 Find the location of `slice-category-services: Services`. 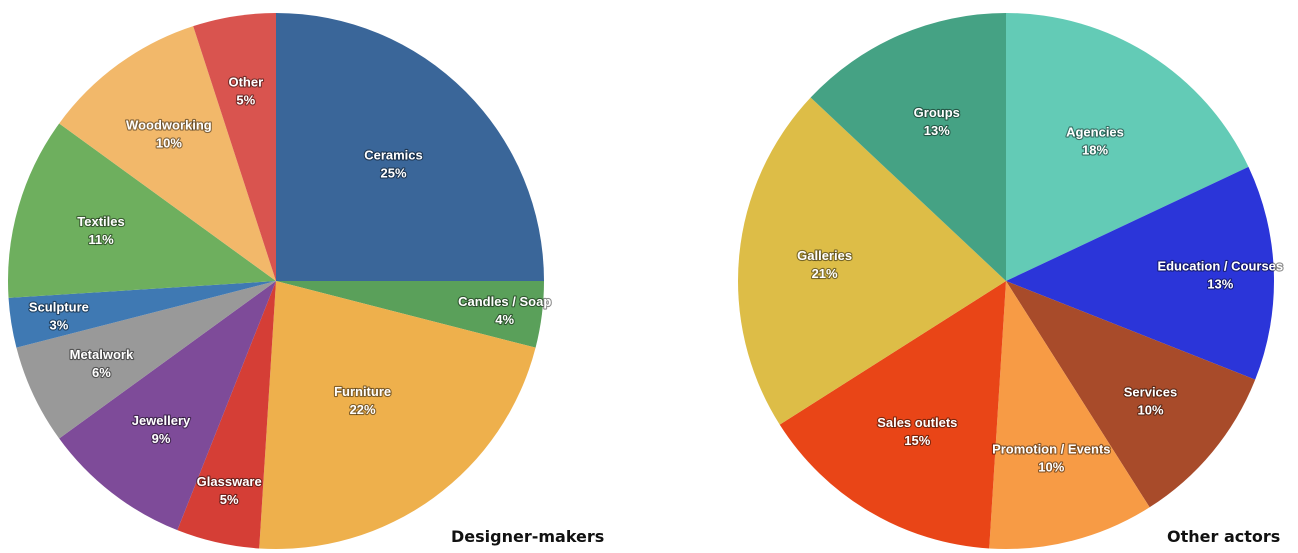

slice-category-services: Services is located at coordinates (1151, 392).